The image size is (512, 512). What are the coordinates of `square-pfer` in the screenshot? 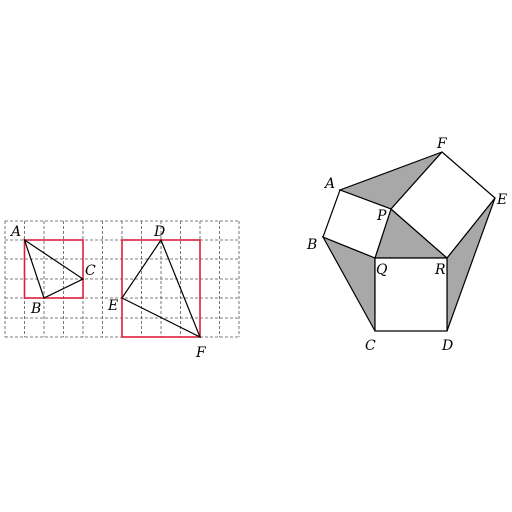 It's located at (443, 205).